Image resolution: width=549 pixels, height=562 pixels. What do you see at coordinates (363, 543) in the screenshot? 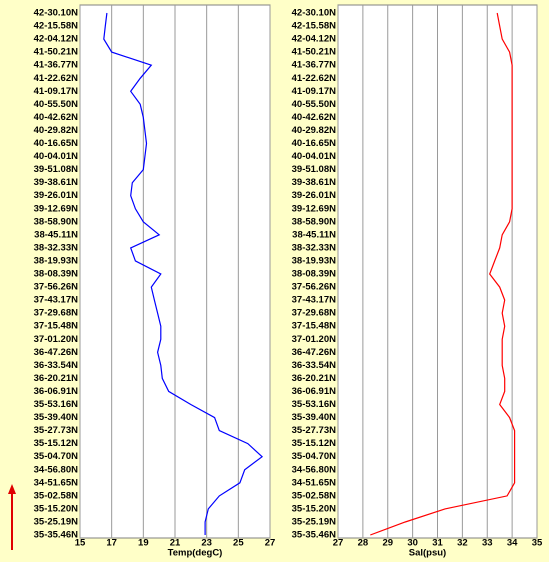
I see `x-tick-label: 28` at bounding box center [363, 543].